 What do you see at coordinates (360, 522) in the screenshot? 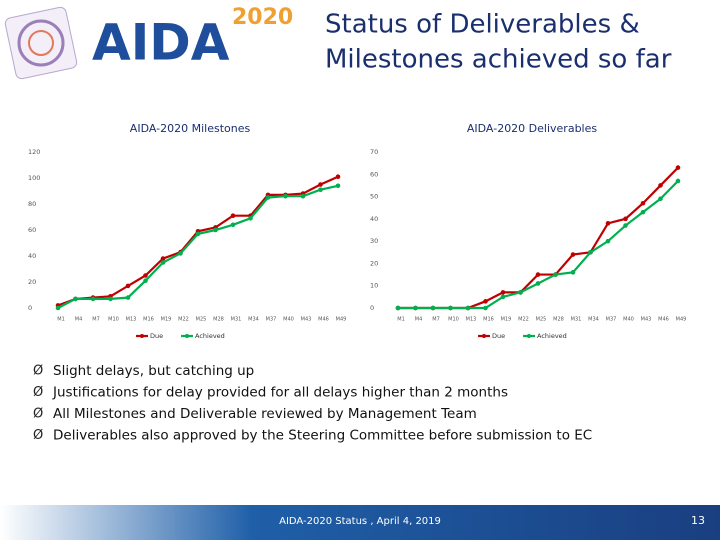
I see `footer-bar` at bounding box center [360, 522].